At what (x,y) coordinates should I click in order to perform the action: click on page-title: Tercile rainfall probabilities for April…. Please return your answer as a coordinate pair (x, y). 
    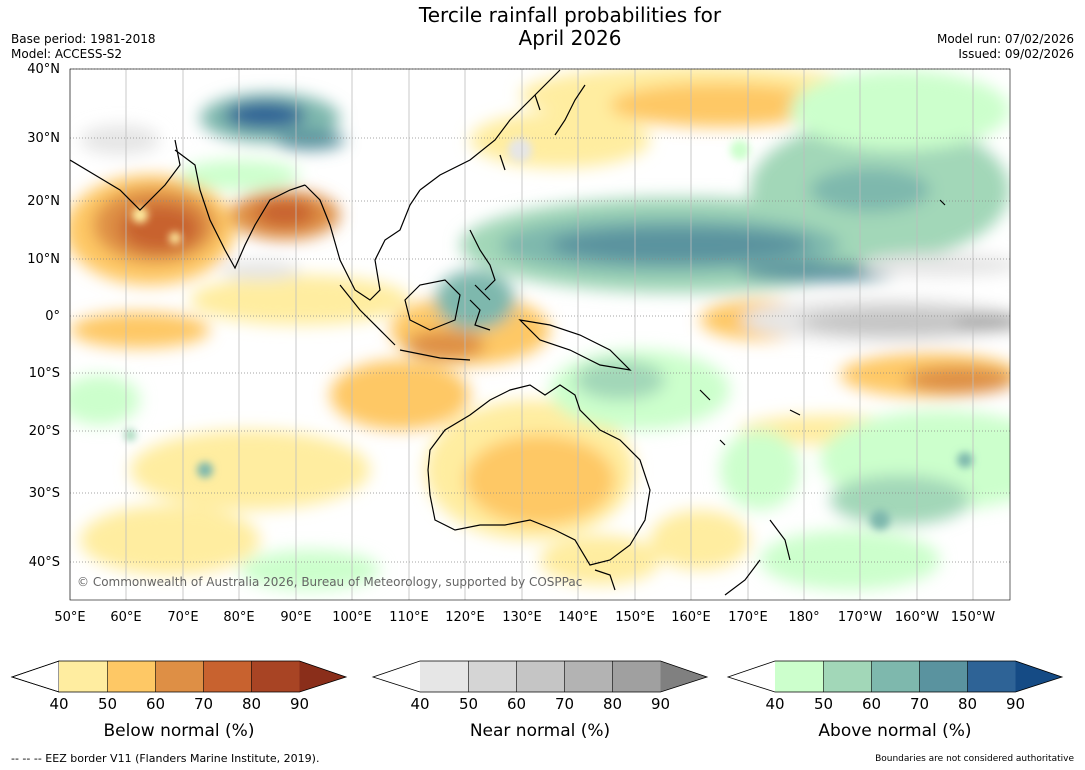
    Looking at the image, I should click on (542, 27).